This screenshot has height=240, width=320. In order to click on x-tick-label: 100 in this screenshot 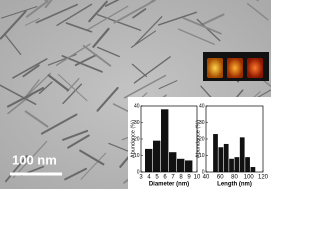, I will do `click(249, 178)`.